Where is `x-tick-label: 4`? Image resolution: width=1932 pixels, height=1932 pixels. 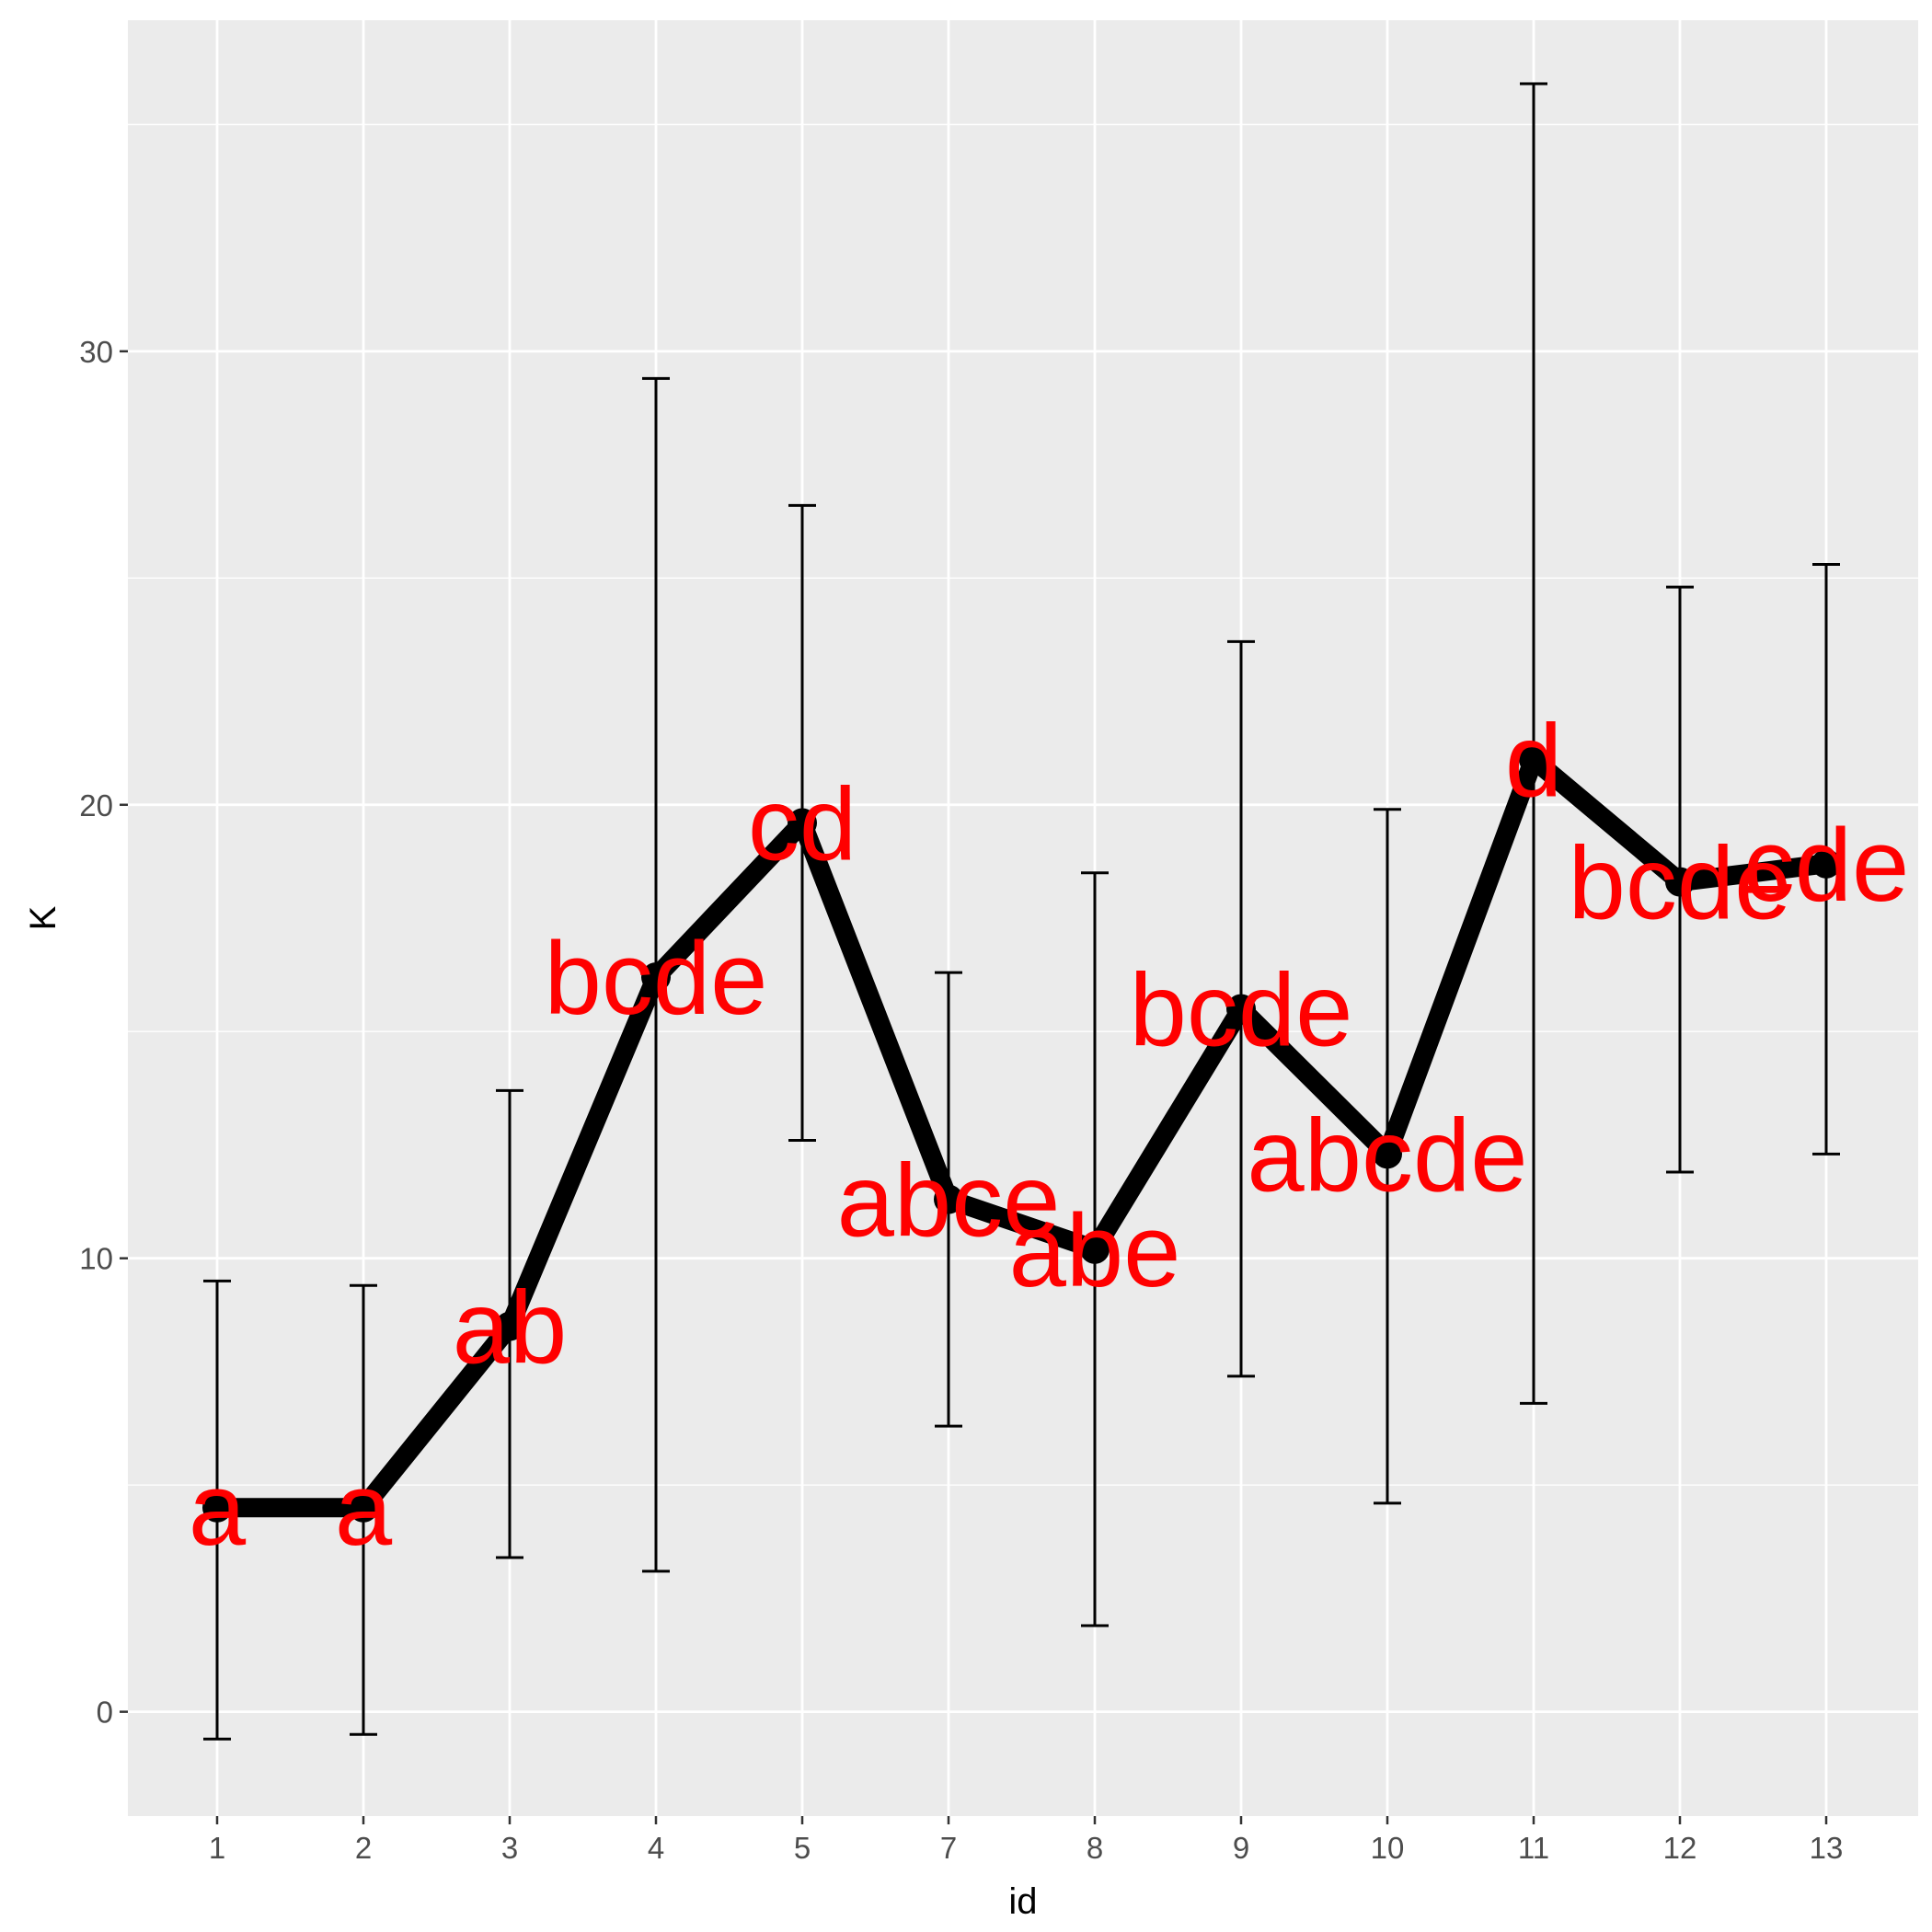
x-tick-label: 4 is located at coordinates (656, 1848).